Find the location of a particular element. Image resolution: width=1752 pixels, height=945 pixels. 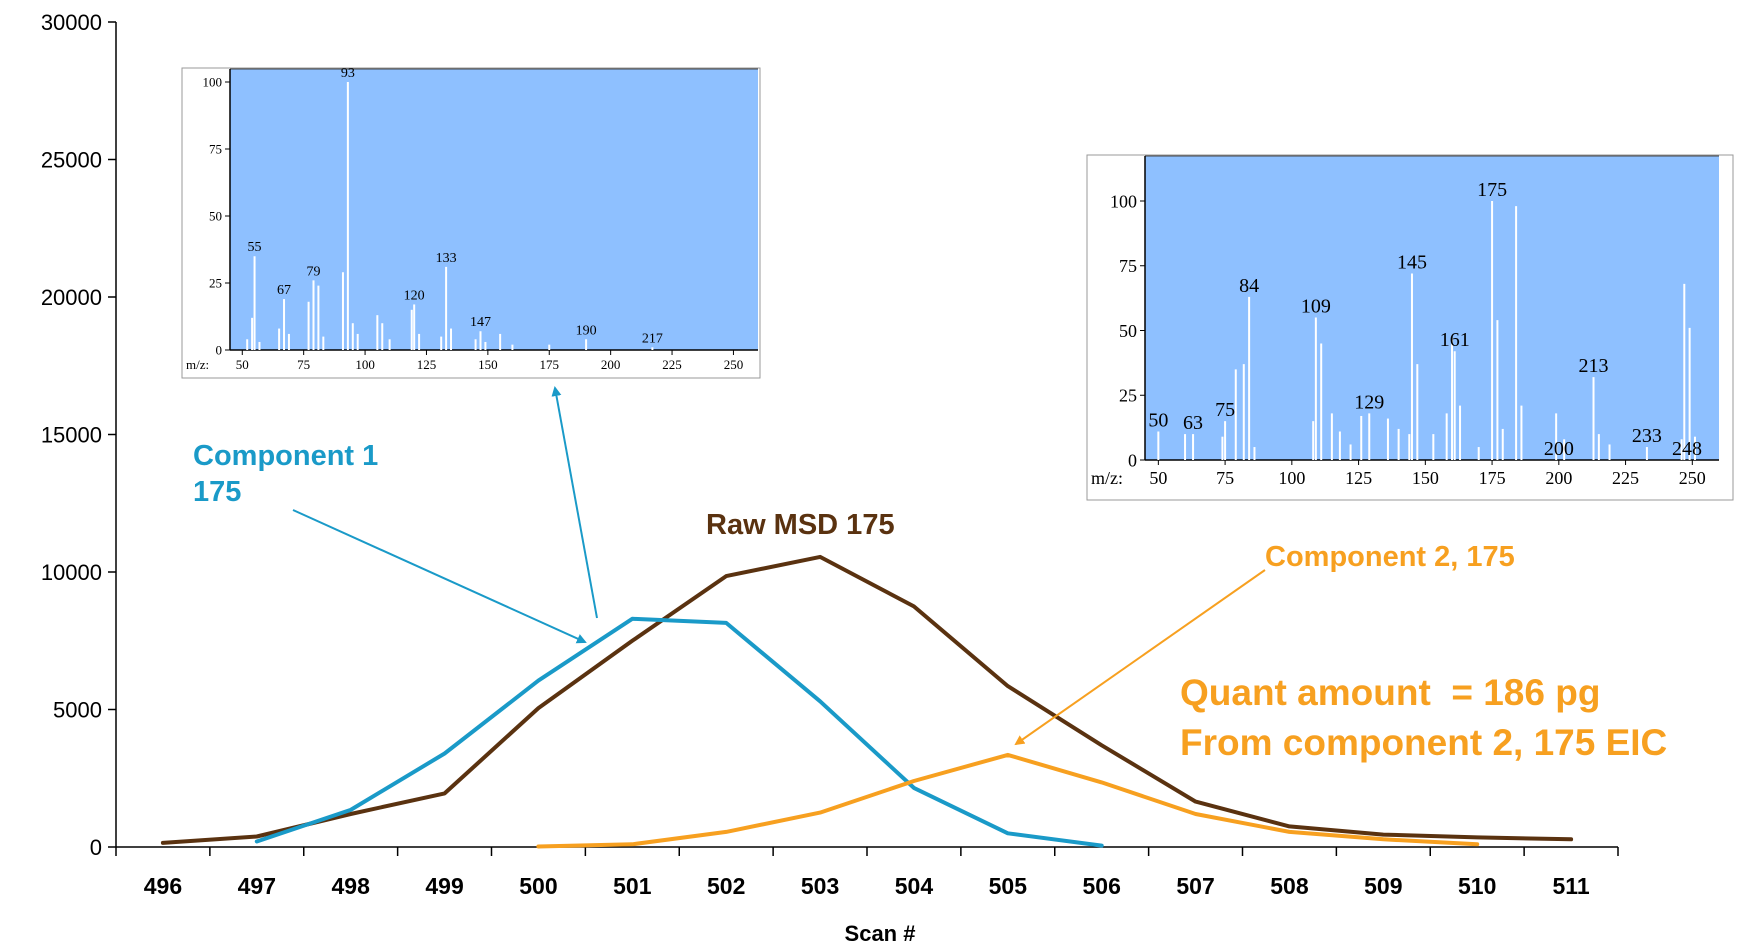

x-axis-title: Scan # is located at coordinates (880, 933).